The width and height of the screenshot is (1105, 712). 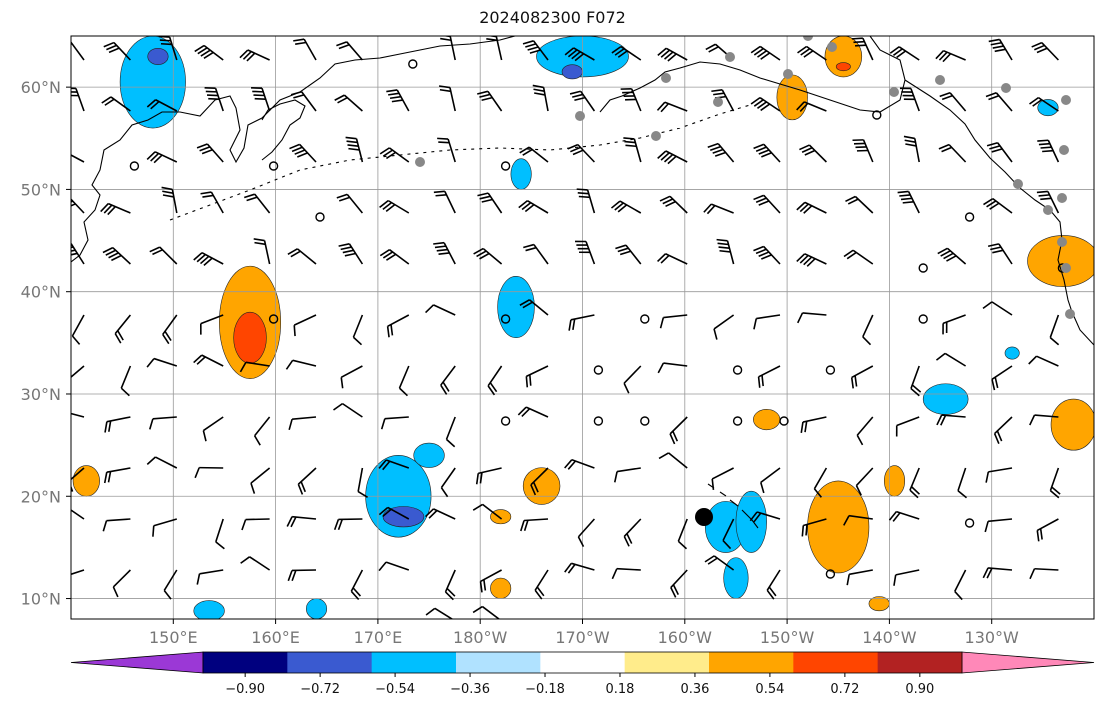 What do you see at coordinates (552, 17) in the screenshot?
I see `map-title: 2024082300 F072` at bounding box center [552, 17].